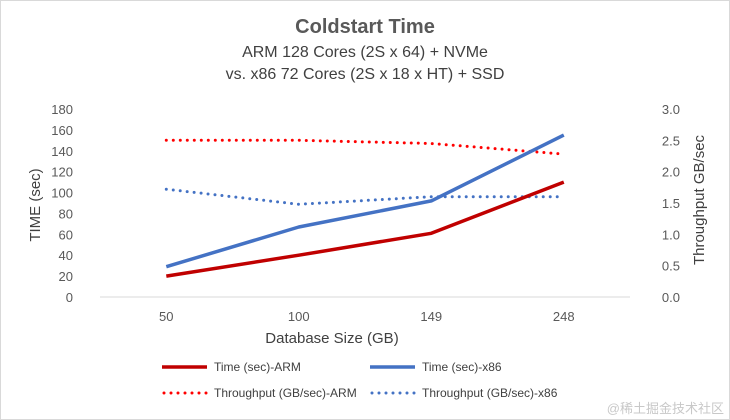 The height and width of the screenshot is (420, 730). Describe the element at coordinates (62, 151) in the screenshot. I see `y-tick-label: 140` at that location.